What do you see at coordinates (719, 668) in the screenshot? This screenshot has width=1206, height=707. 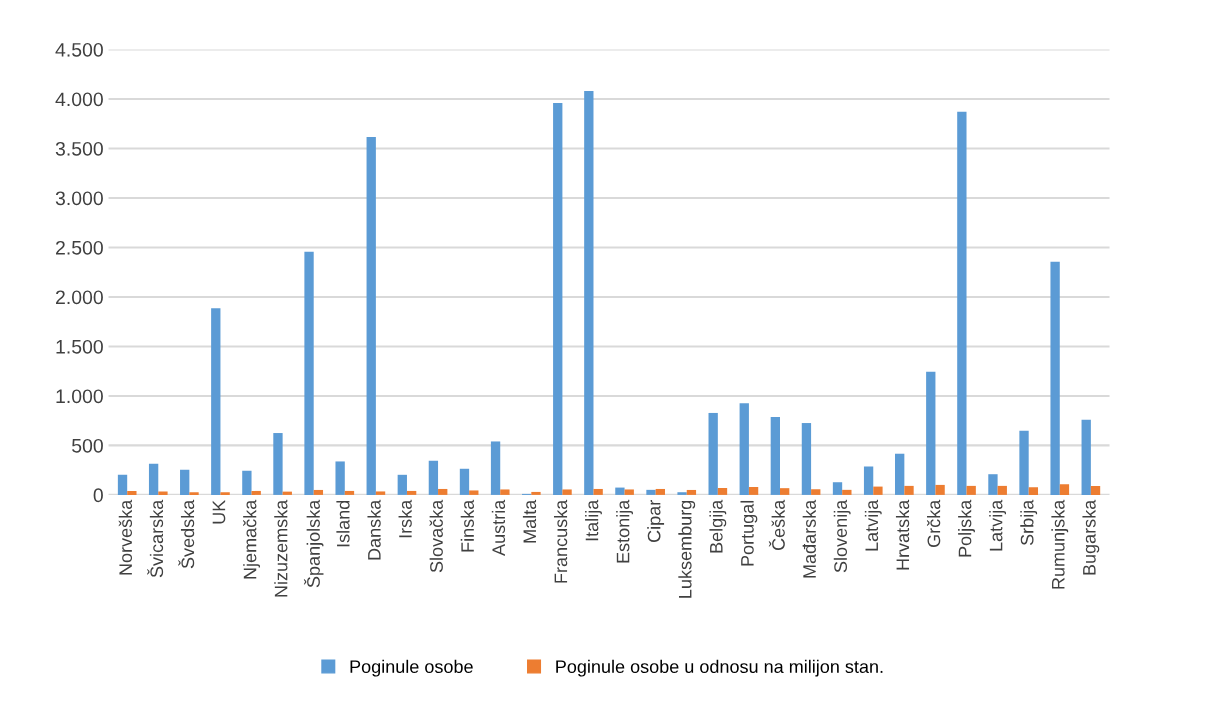 I see `legend-label: Poginule osobe u odnosu na milijon stan.` at bounding box center [719, 668].